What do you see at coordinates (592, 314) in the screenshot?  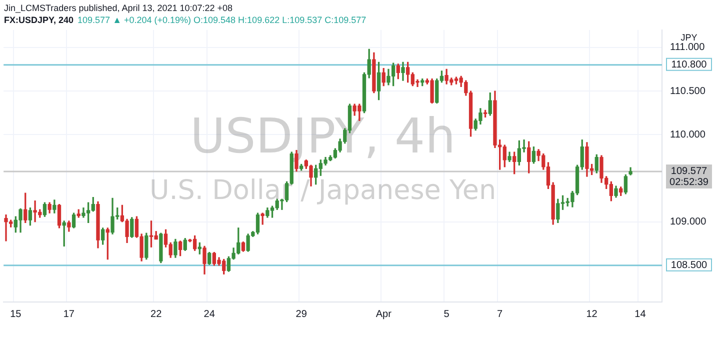 I see `x-tick-label: 12` at bounding box center [592, 314].